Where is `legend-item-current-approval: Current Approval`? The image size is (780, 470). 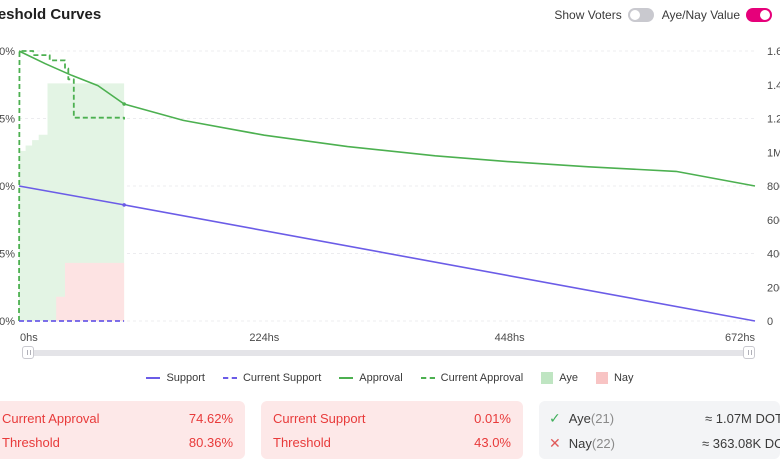
legend-item-current-approval: Current Approval is located at coordinates (472, 378).